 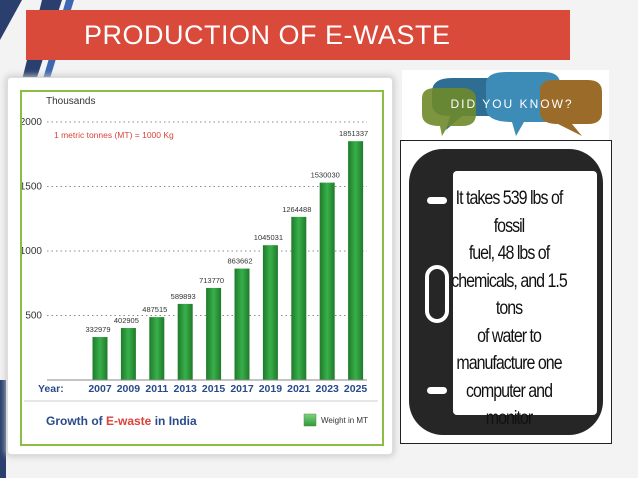 I want to click on x-tick-label: 2015, so click(x=214, y=389).